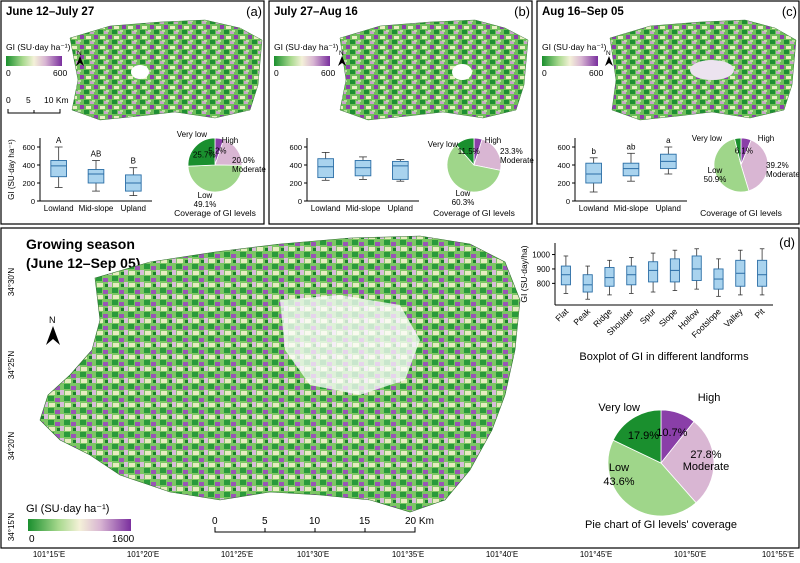 The width and height of the screenshot is (800, 563). Describe the element at coordinates (243, 160) in the screenshot. I see `pie-value-label: 20.0%` at that location.